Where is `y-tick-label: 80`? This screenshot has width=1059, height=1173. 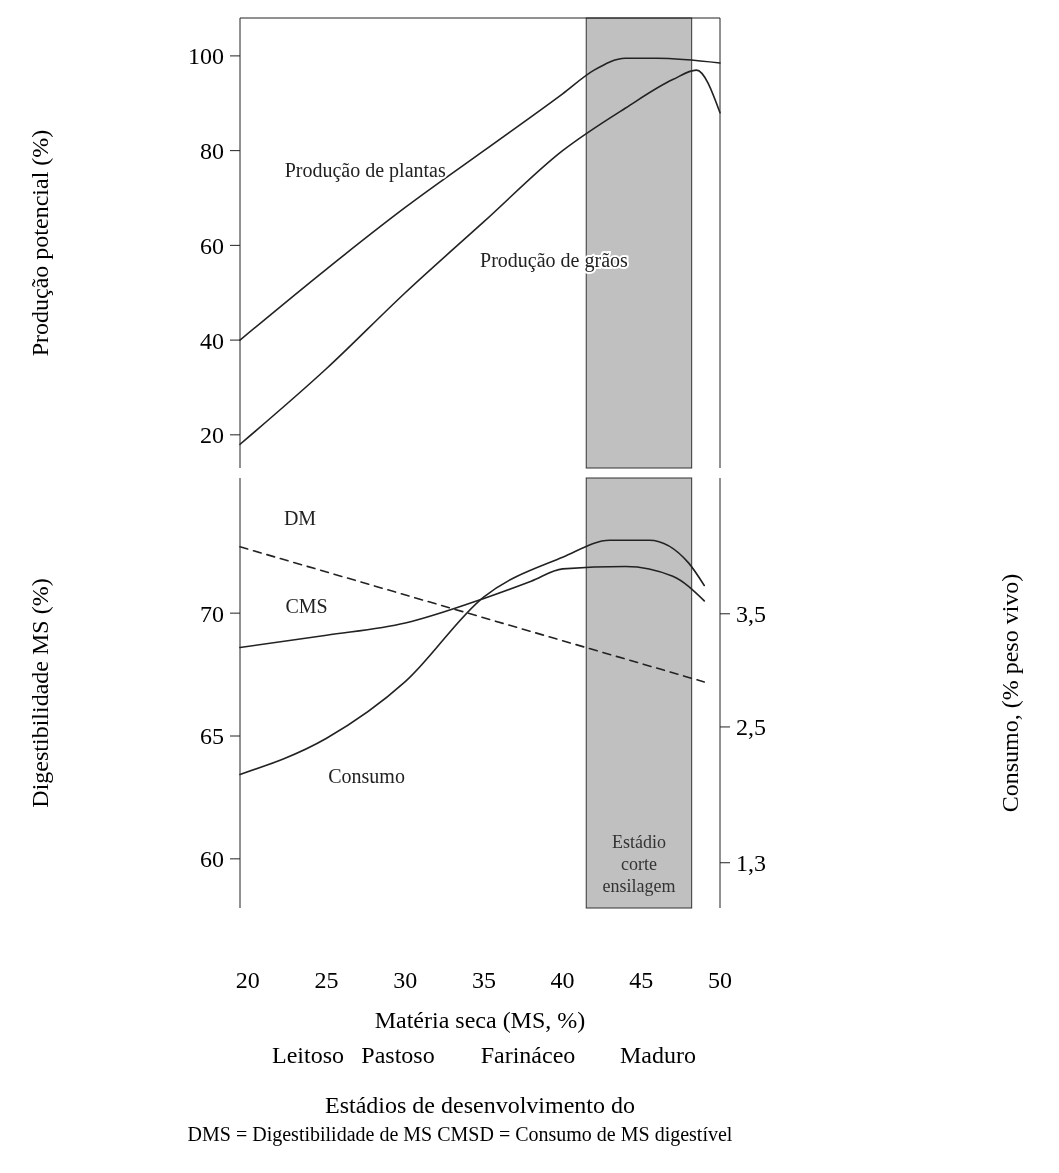 y-tick-label: 80 is located at coordinates (212, 151).